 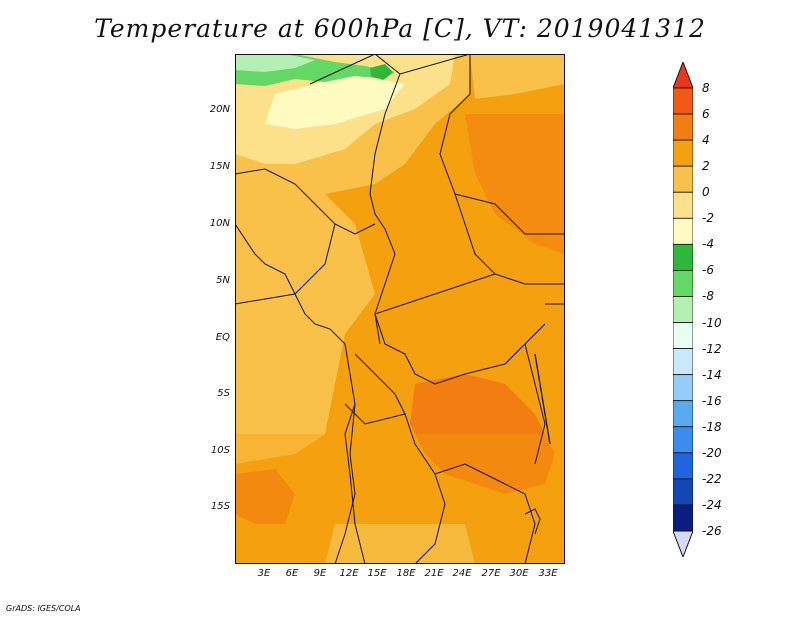 What do you see at coordinates (482, 434) in the screenshot?
I see `hot-zone-south-central` at bounding box center [482, 434].